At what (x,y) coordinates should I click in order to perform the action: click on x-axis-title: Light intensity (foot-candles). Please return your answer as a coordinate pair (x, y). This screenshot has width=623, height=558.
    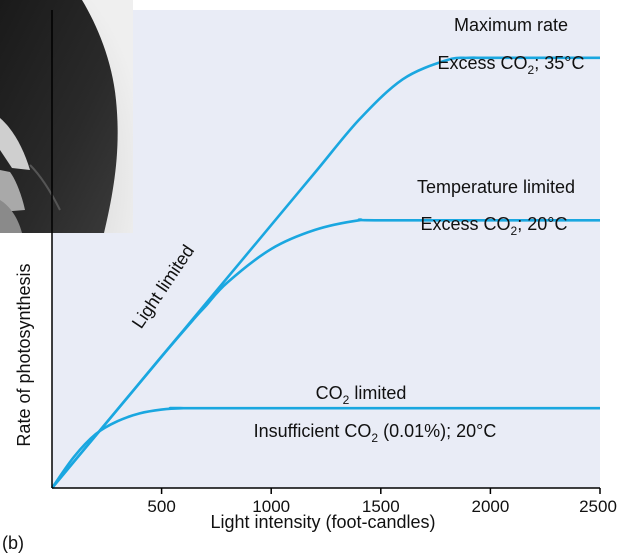
    Looking at the image, I should click on (322, 522).